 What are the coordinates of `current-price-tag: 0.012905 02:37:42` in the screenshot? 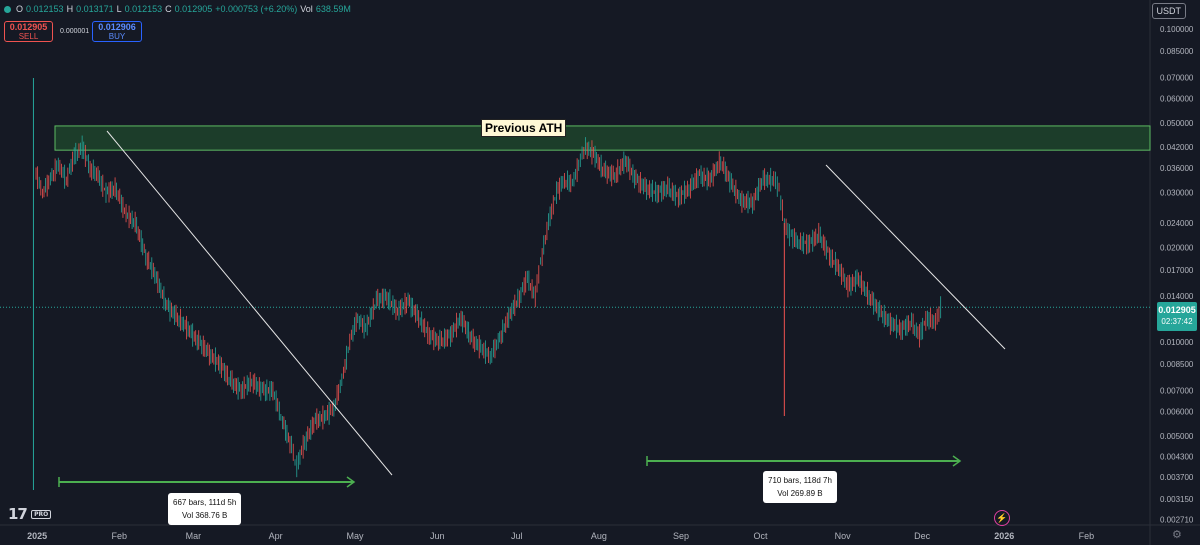 It's located at (1177, 316).